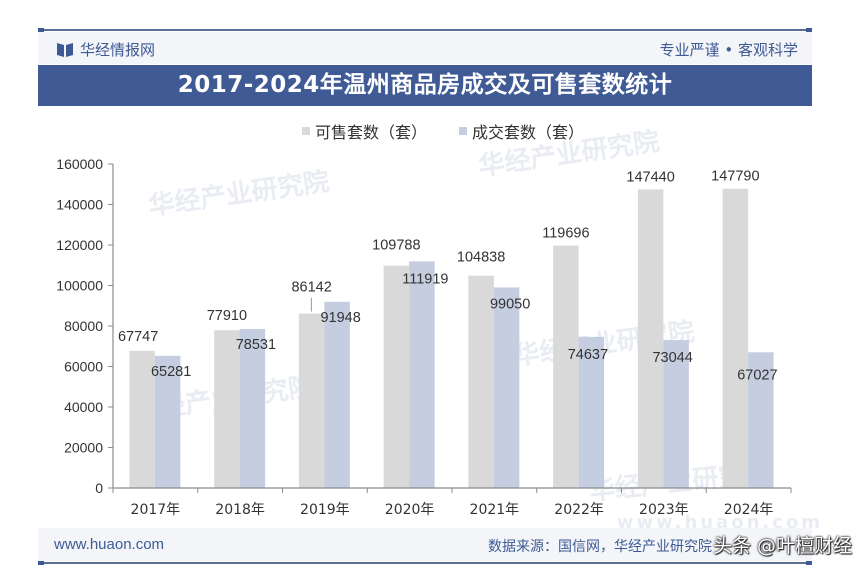 The height and width of the screenshot is (571, 866). Describe the element at coordinates (171, 372) in the screenshot. I see `value-label: 65281` at that location.